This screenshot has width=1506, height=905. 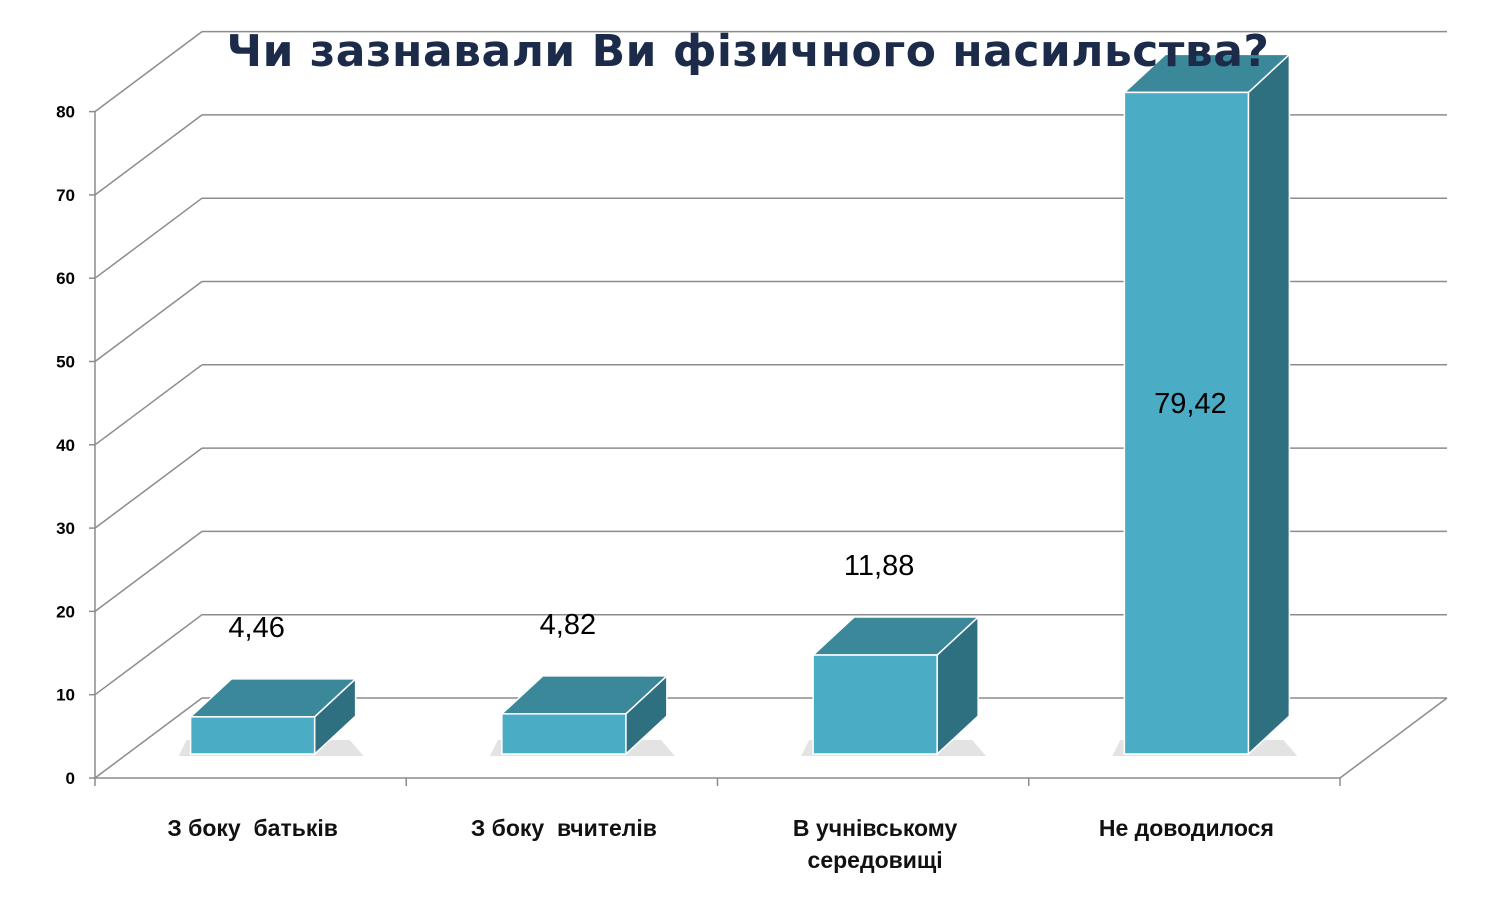 I want to click on data-label: 4,46, so click(x=256, y=628).